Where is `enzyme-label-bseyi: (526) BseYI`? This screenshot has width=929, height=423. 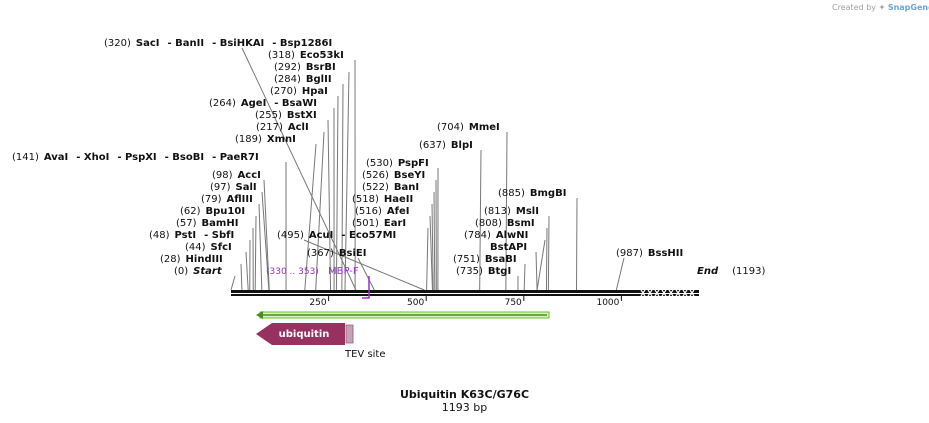
enzyme-label-bseyi: (526) BseYI is located at coordinates (393, 175).